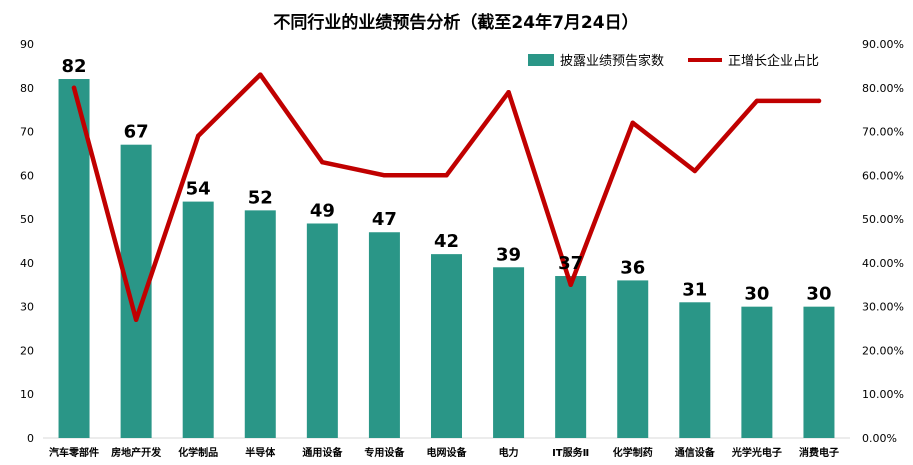  What do you see at coordinates (883, 219) in the screenshot?
I see `y-right-tick-label: 50.00%` at bounding box center [883, 219].